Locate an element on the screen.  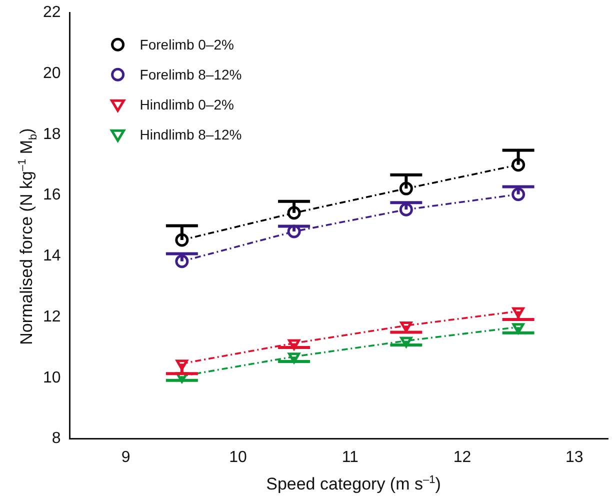
y-tick-label: 10 is located at coordinates (52, 377).